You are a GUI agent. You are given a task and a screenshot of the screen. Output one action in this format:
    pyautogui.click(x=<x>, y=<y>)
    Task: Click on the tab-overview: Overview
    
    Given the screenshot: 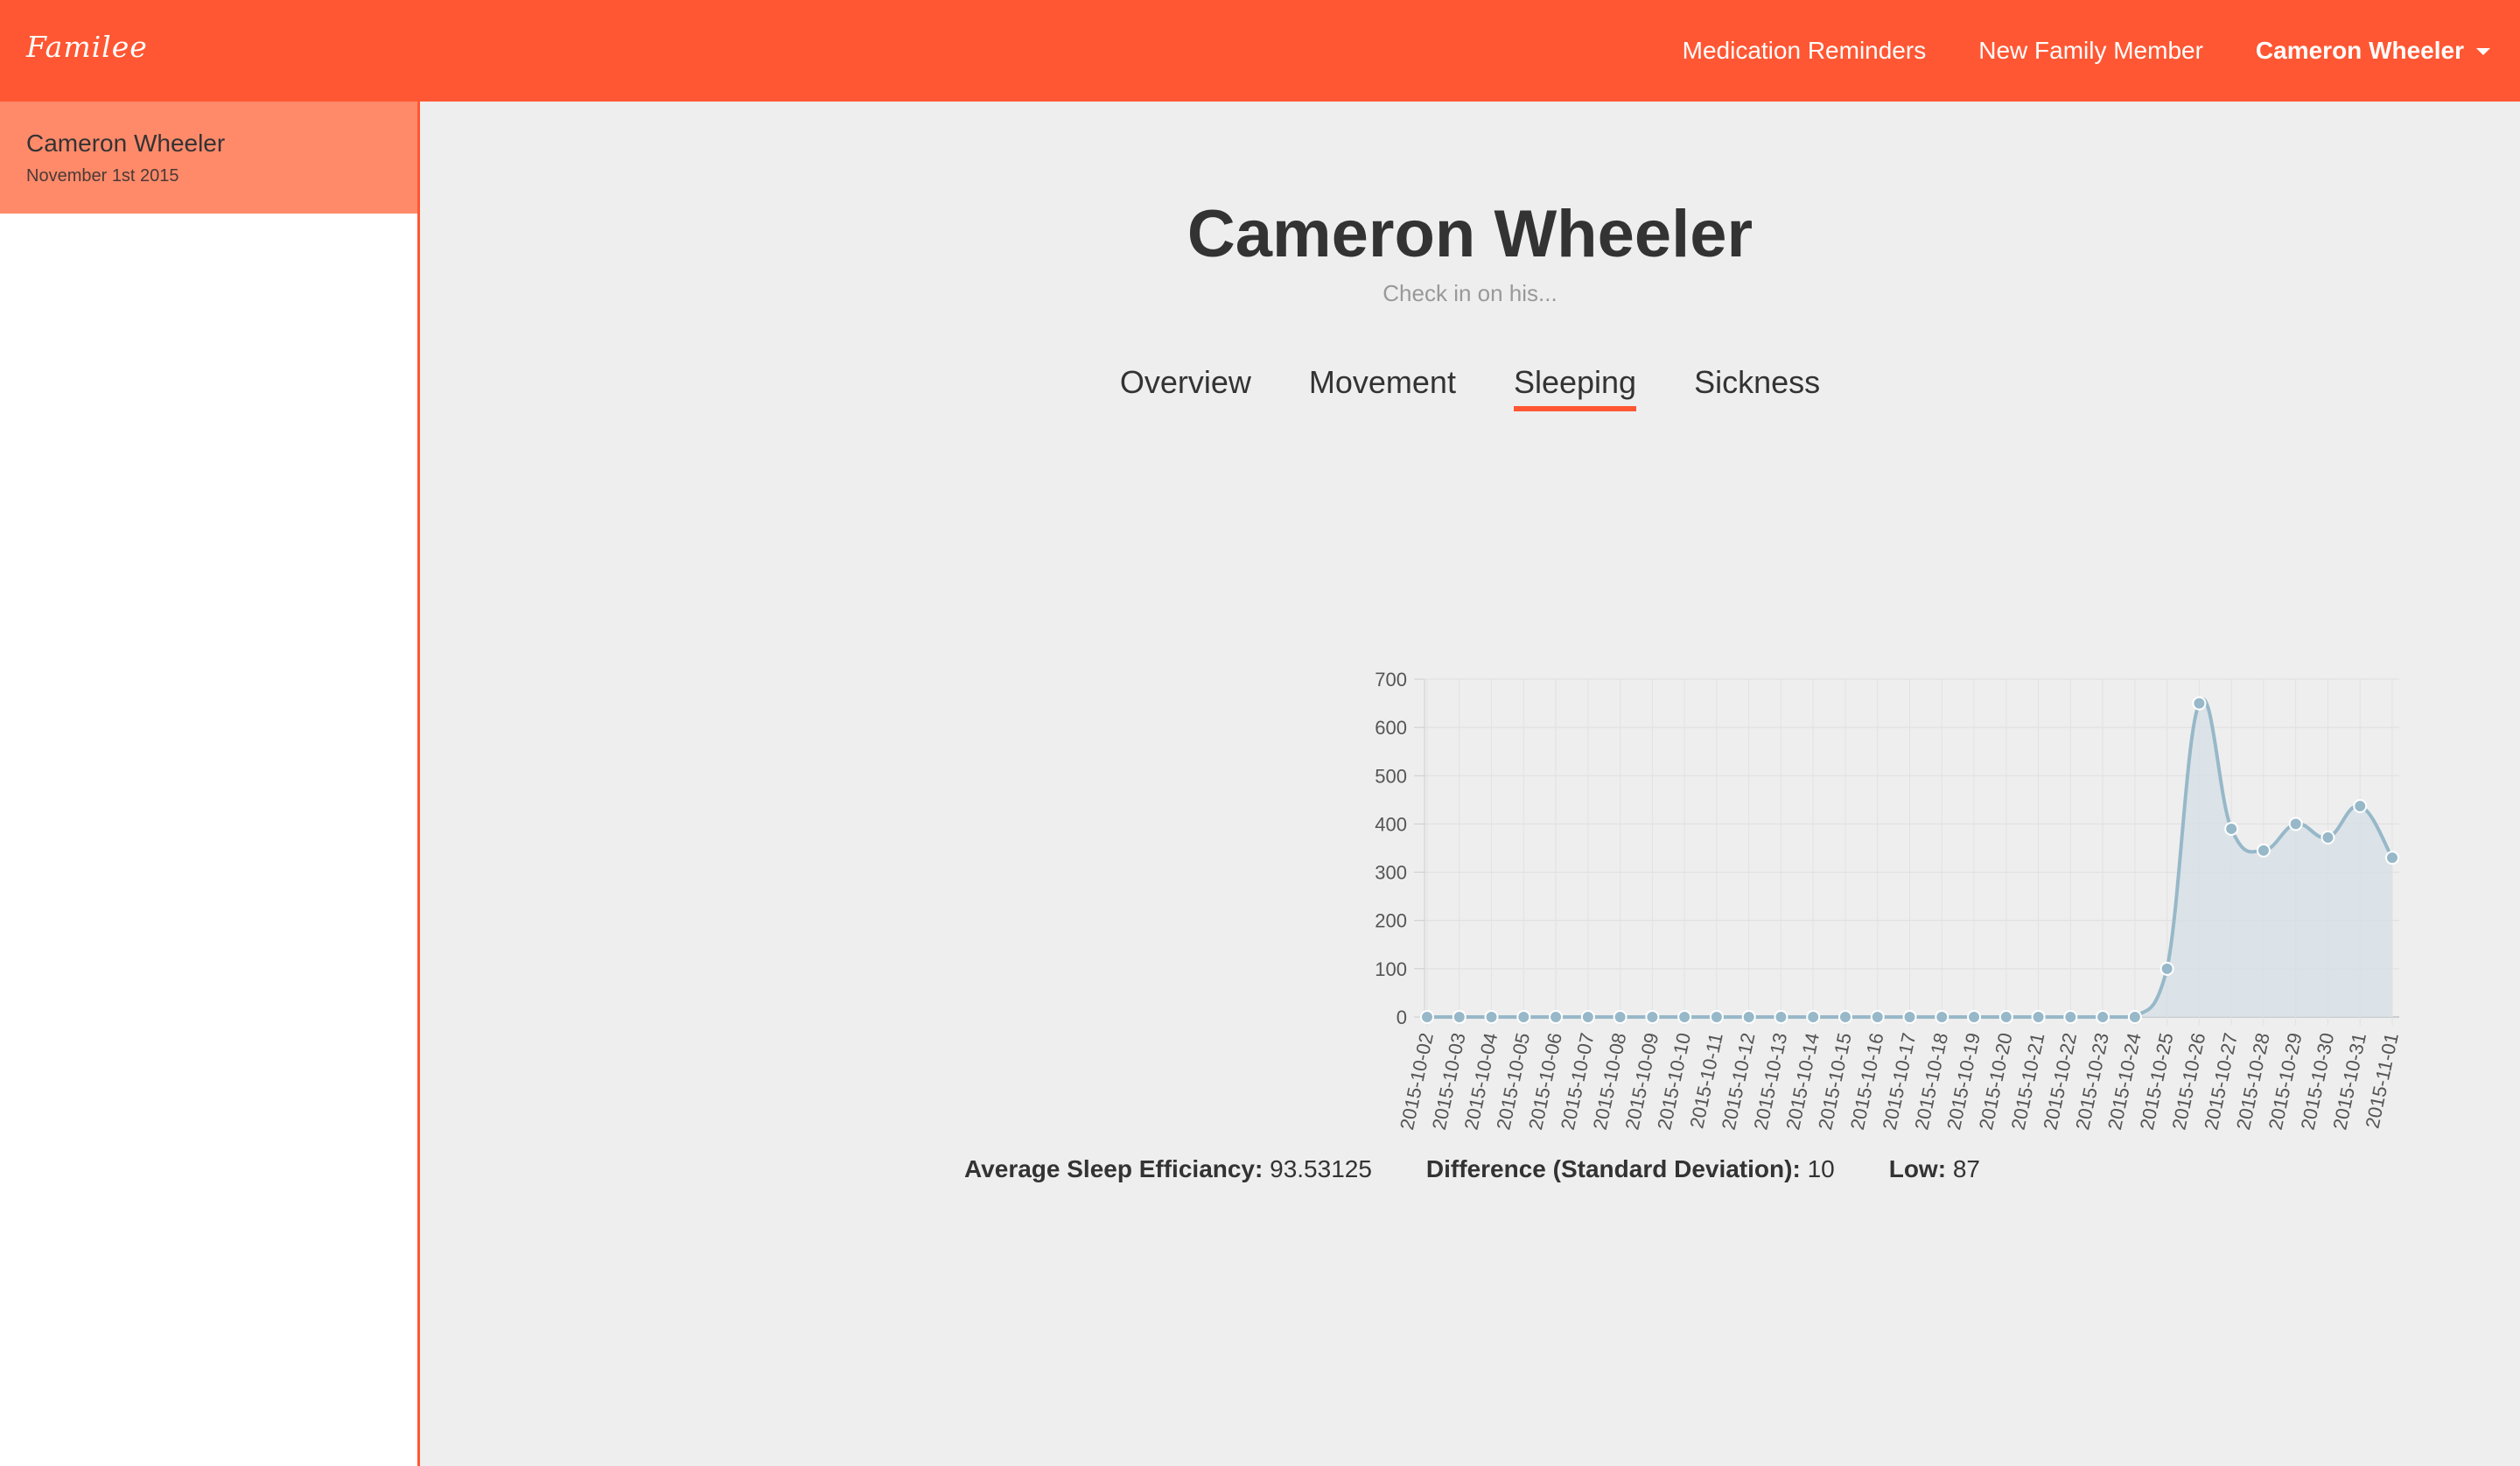 What is the action you would take?
    pyautogui.click(x=1185, y=382)
    